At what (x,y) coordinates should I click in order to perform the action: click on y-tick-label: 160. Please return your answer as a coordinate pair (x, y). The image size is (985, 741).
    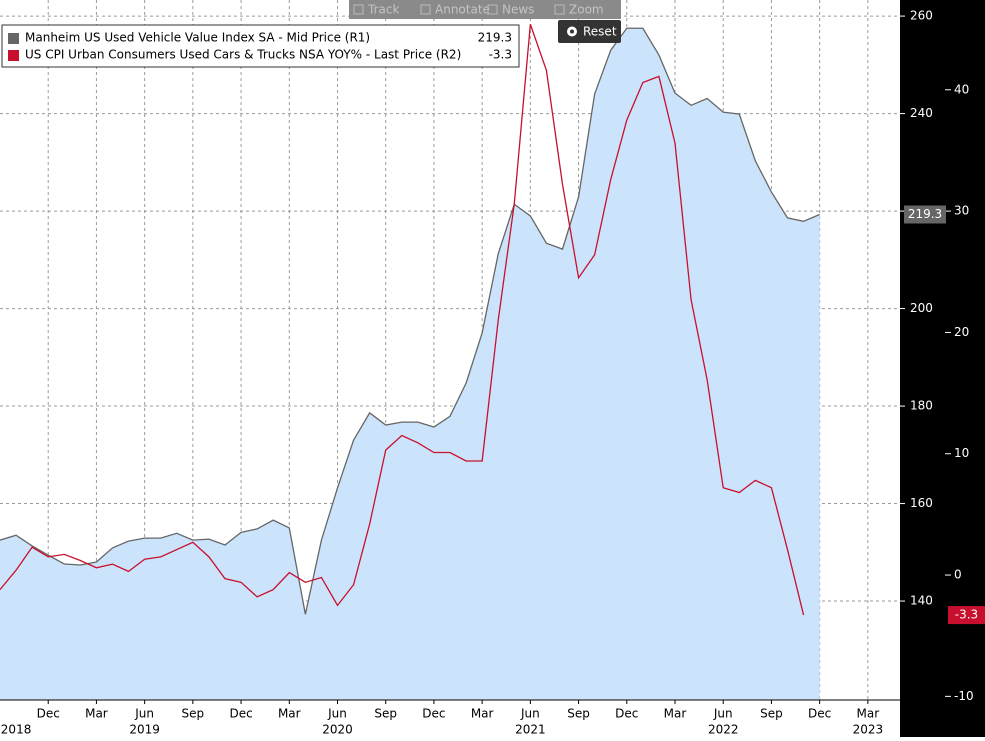
    Looking at the image, I should click on (921, 503).